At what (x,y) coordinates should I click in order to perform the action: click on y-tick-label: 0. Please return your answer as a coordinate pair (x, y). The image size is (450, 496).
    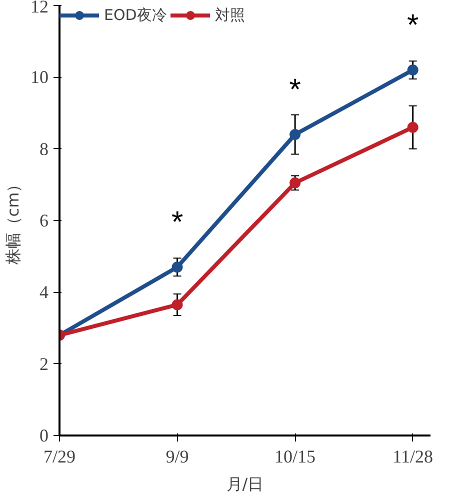
    Looking at the image, I should click on (44, 436).